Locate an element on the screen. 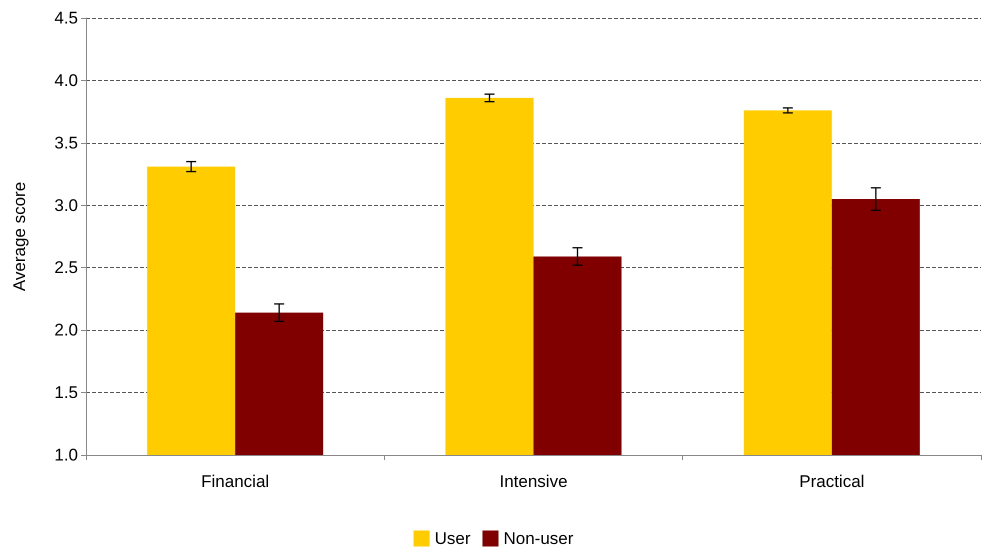 The height and width of the screenshot is (556, 987). y-tick-label: 3.0 is located at coordinates (66, 205).